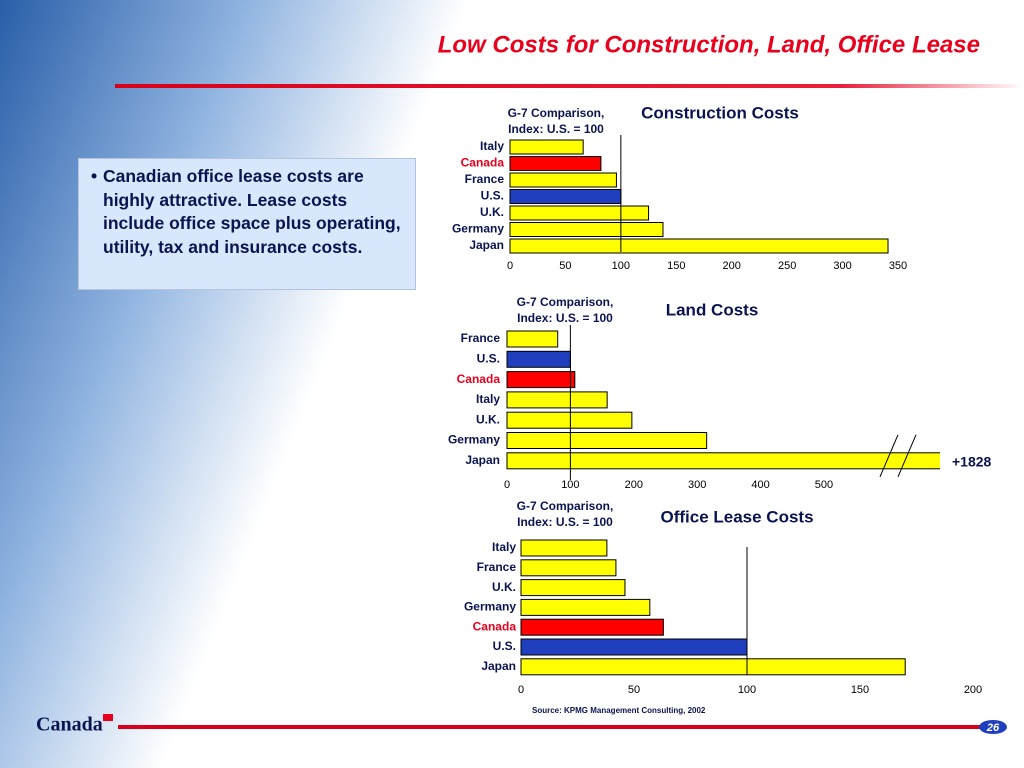  Describe the element at coordinates (69, 725) in the screenshot. I see `logo: Canada` at that location.